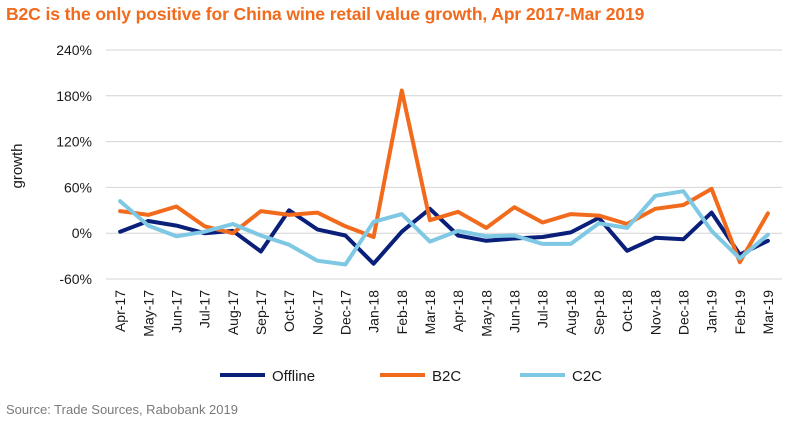 The image size is (800, 425). Describe the element at coordinates (74, 96) in the screenshot. I see `y-tick-label: 180%` at that location.